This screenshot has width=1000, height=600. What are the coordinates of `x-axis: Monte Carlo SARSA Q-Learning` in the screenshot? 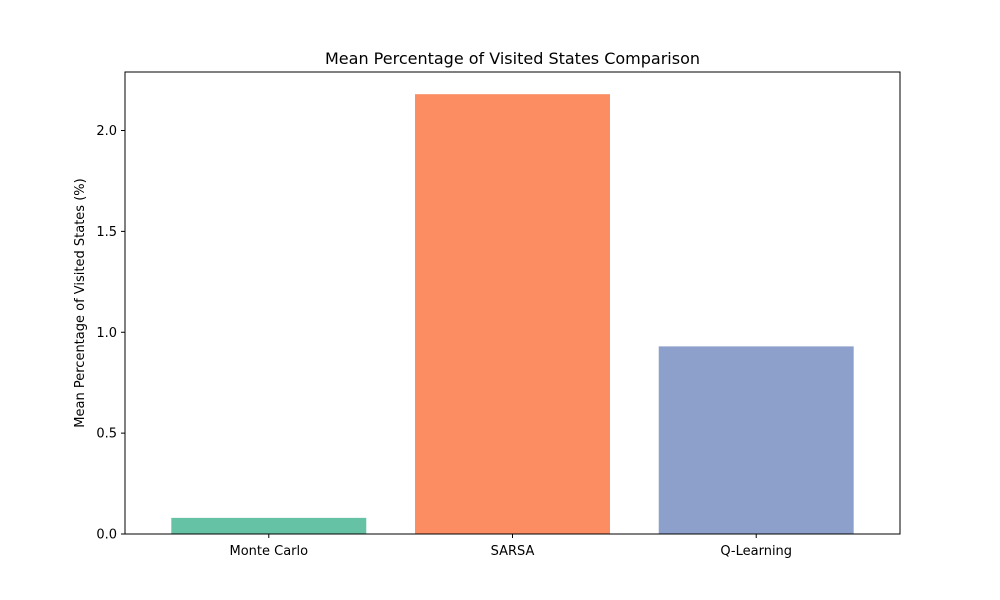 It's located at (510, 546).